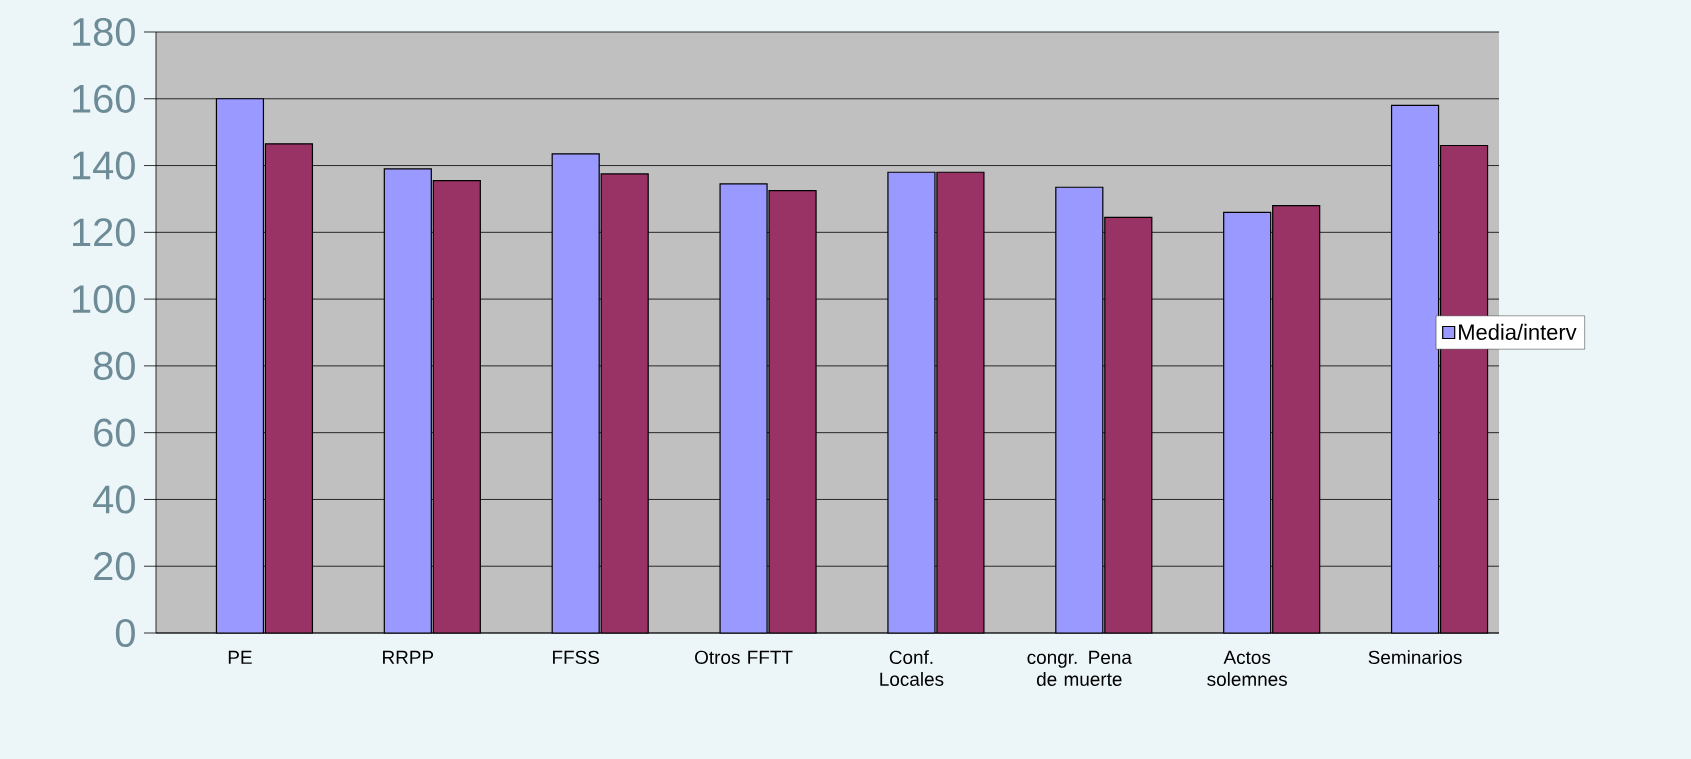  I want to click on y-tick-label: 160, so click(104, 98).